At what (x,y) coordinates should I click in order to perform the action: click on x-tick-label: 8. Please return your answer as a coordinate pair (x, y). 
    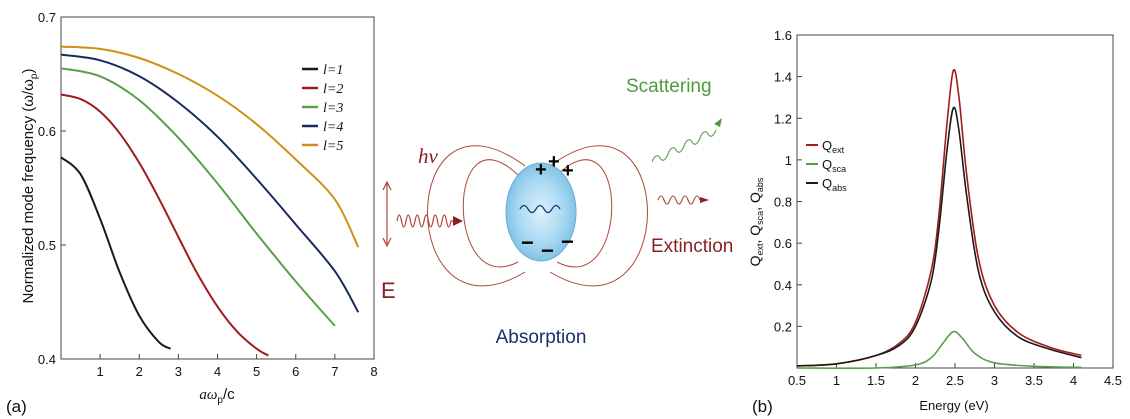
    Looking at the image, I should click on (373, 371).